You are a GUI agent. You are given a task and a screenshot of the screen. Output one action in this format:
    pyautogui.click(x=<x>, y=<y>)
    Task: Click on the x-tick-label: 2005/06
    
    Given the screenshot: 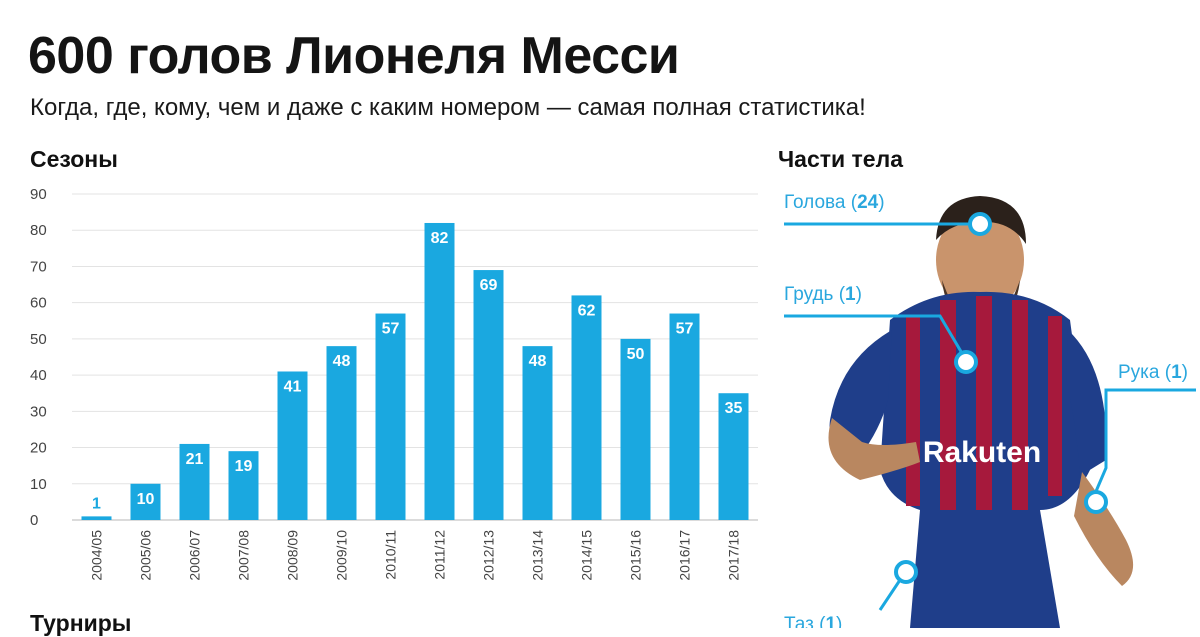 What is the action you would take?
    pyautogui.click(x=146, y=555)
    